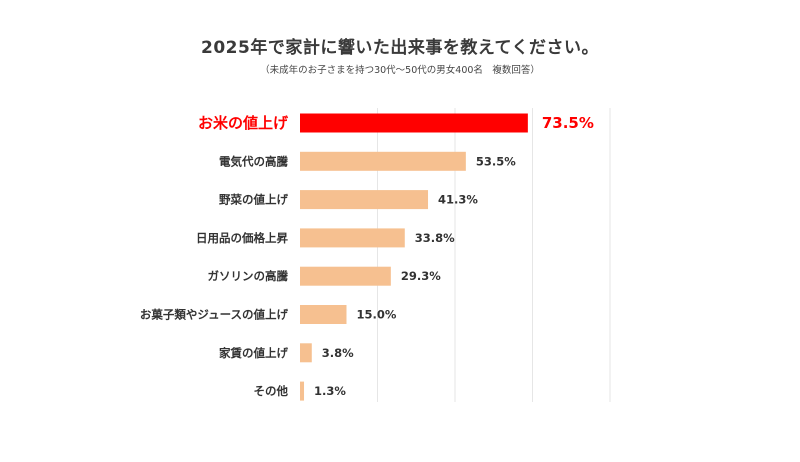 The width and height of the screenshot is (800, 462). Describe the element at coordinates (243, 123) in the screenshot. I see `category-label-1: お米の値上げ` at that location.